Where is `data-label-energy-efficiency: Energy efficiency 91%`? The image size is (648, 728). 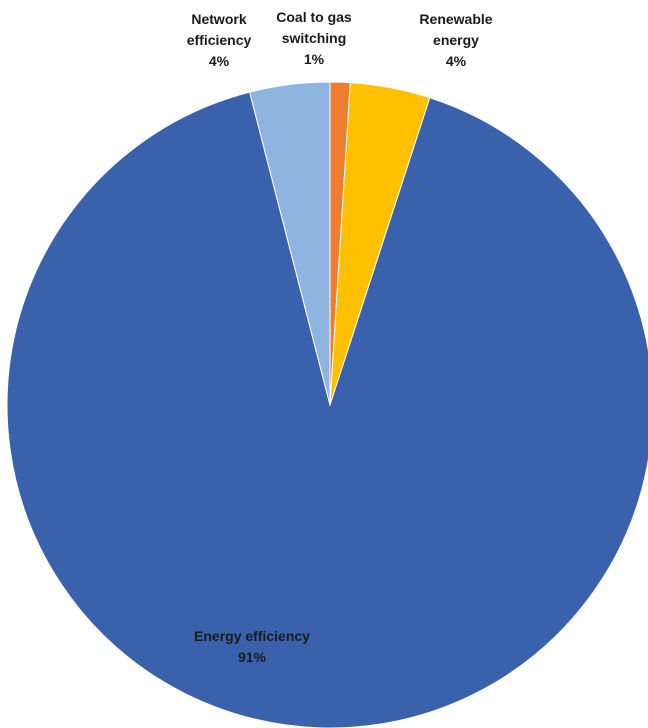 data-label-energy-efficiency: Energy efficiency 91% is located at coordinates (252, 646).